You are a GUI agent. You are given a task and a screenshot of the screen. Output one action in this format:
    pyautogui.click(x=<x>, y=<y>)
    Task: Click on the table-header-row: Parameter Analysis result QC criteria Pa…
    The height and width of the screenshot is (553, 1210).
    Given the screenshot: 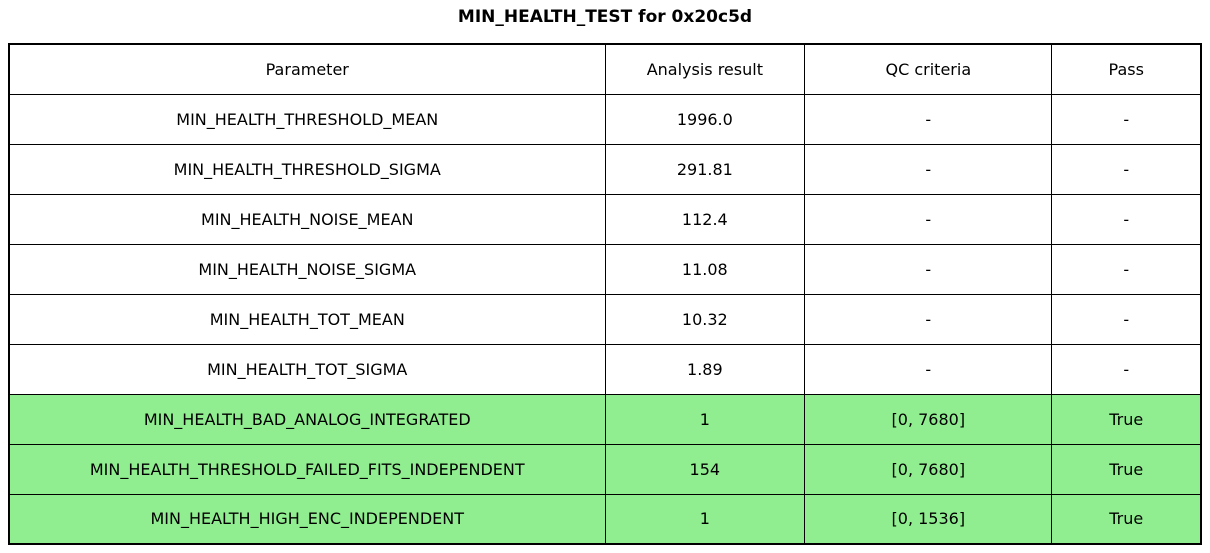 What is the action you would take?
    pyautogui.click(x=605, y=69)
    